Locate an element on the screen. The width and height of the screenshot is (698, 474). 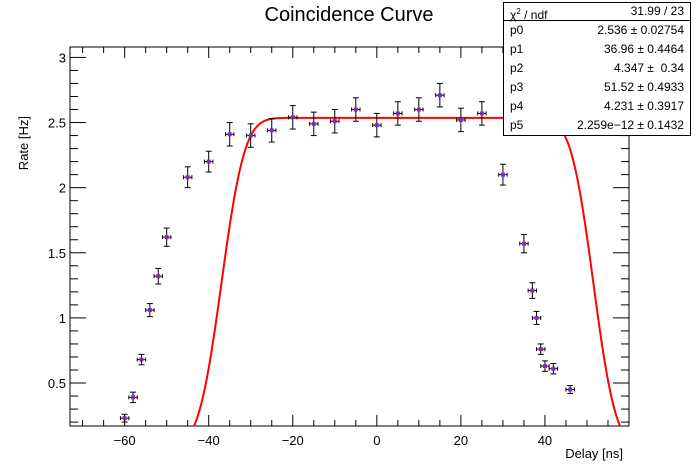
stats-row-p2: p2 4.347 ± 0.34 is located at coordinates (597, 68).